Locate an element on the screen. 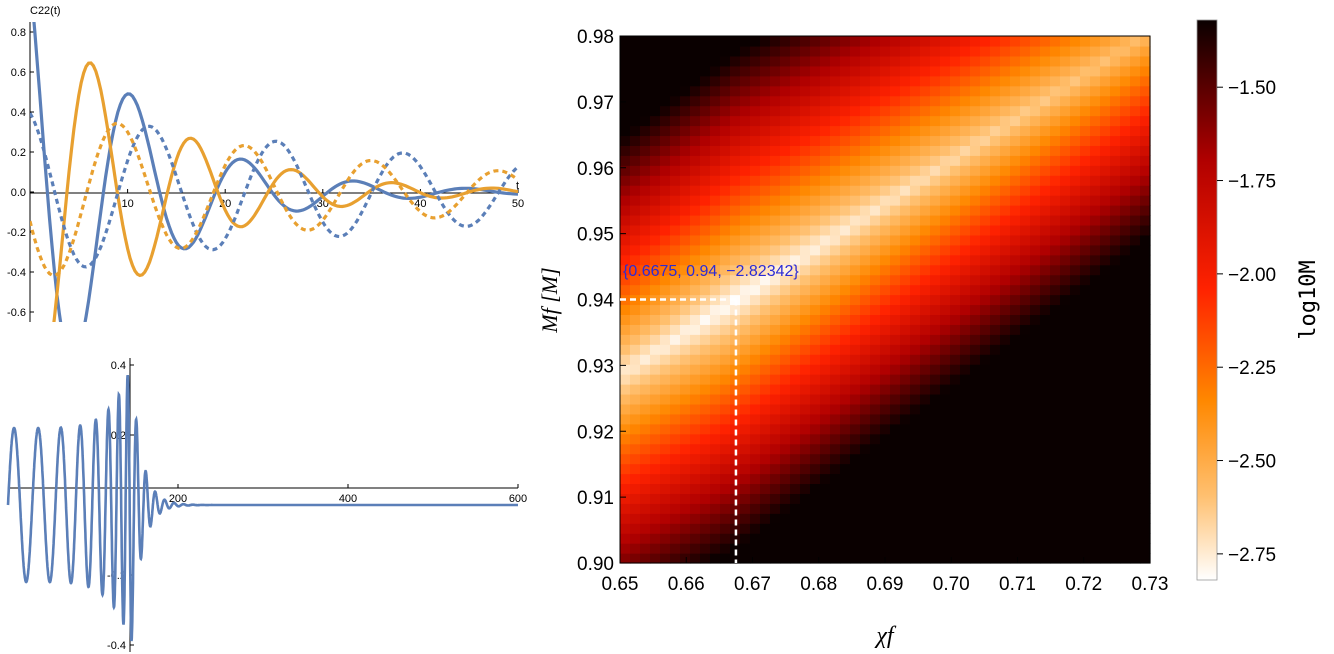  y-tick-label: 0.94 is located at coordinates (595, 301).